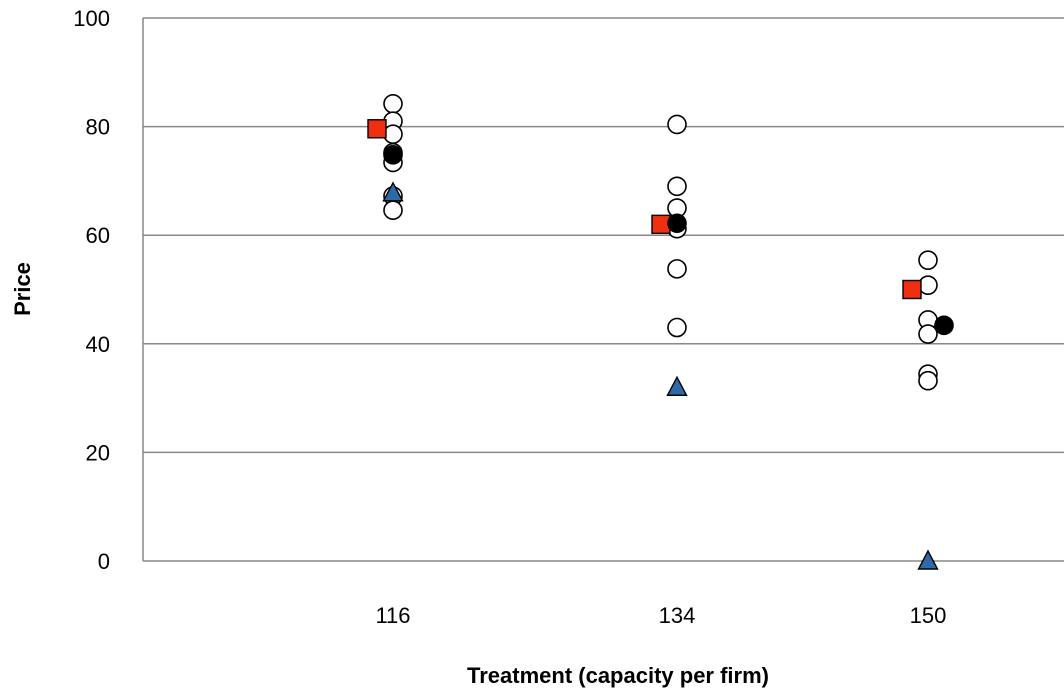  What do you see at coordinates (91, 18) in the screenshot?
I see `y-tick-label: 100` at bounding box center [91, 18].